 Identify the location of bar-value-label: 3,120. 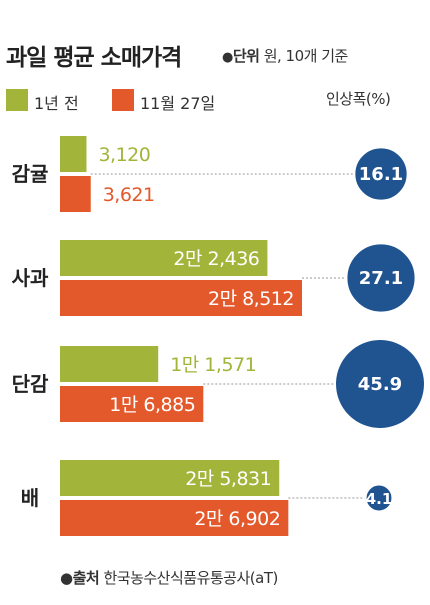
(124, 155).